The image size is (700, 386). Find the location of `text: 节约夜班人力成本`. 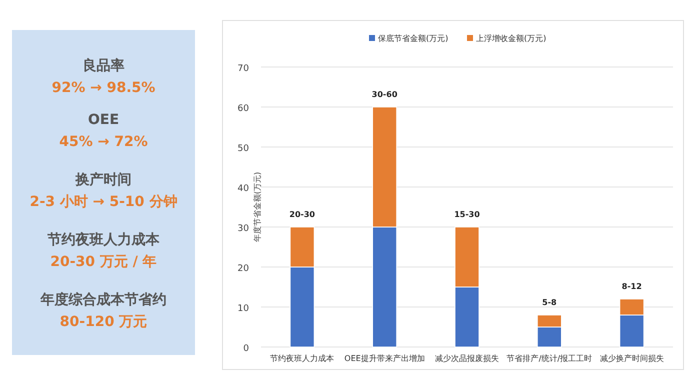

text: 节约夜班人力成本 is located at coordinates (103, 239).